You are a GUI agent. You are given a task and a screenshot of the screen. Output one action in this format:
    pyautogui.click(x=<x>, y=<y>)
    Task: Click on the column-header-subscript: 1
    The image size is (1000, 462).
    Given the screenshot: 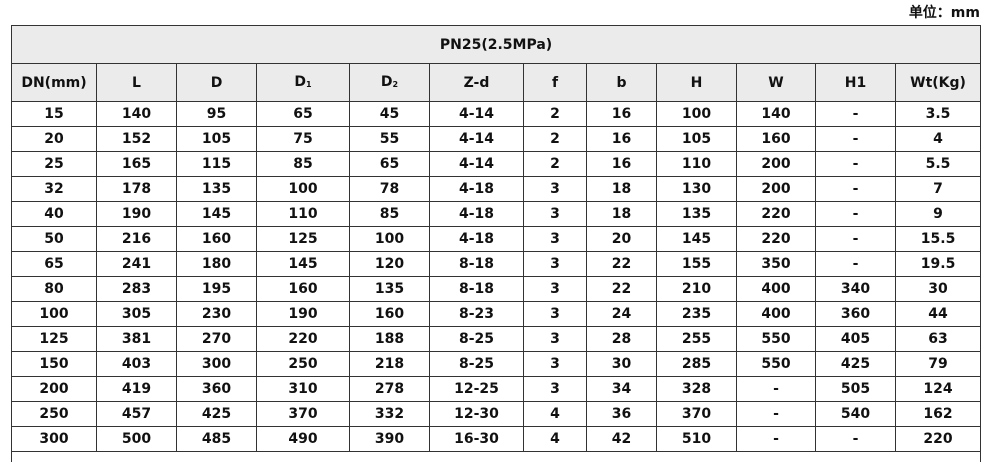 What is the action you would take?
    pyautogui.click(x=309, y=84)
    